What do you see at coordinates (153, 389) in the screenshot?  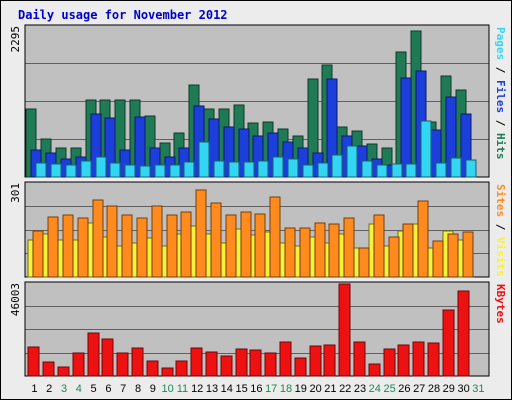 I see `x-tick-label: 9` at bounding box center [153, 389].